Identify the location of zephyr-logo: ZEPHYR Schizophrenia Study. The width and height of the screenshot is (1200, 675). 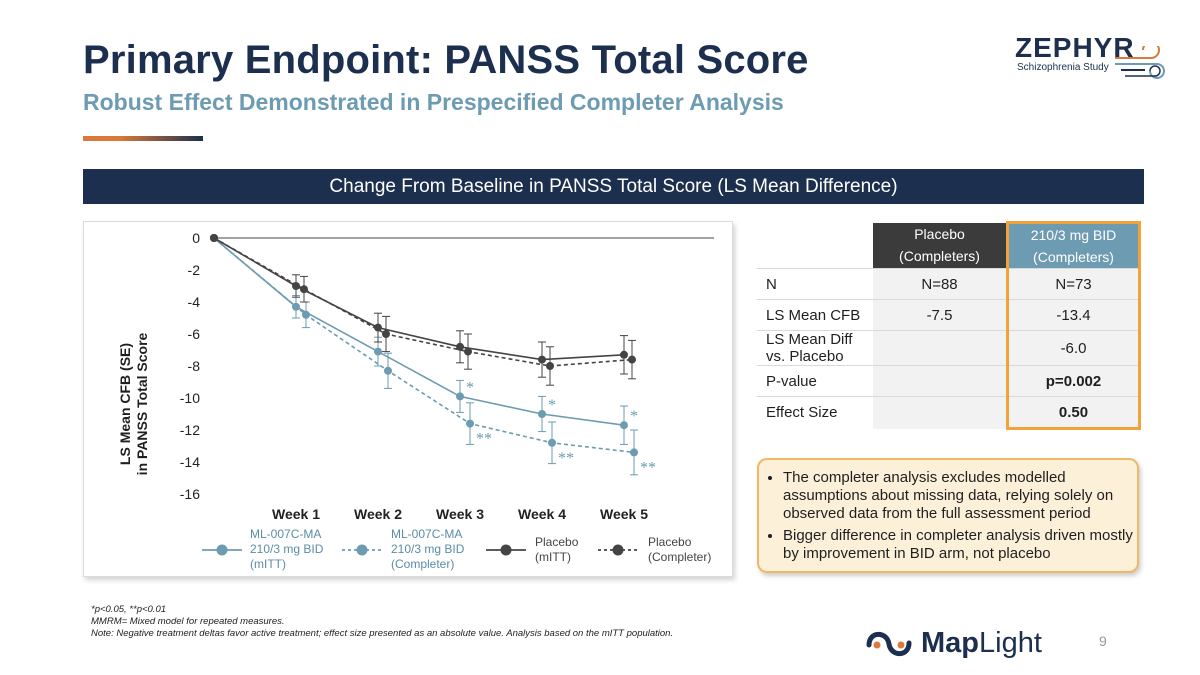
(1092, 58).